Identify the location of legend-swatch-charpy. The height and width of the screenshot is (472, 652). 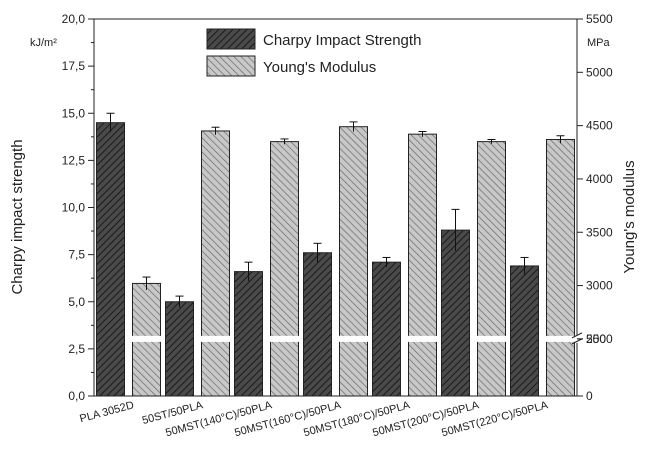
(231, 39).